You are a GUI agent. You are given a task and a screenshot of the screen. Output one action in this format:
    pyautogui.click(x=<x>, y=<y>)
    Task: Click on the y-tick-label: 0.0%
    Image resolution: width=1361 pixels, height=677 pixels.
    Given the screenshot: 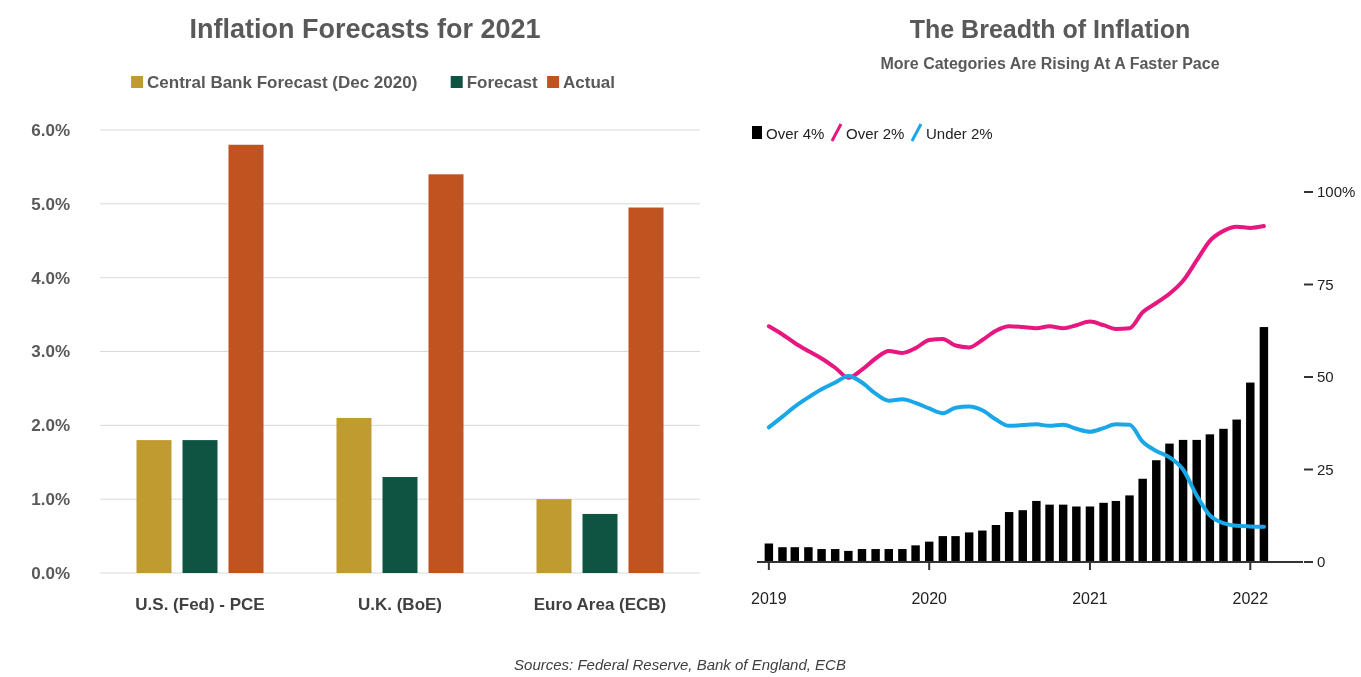 What is the action you would take?
    pyautogui.click(x=50, y=573)
    